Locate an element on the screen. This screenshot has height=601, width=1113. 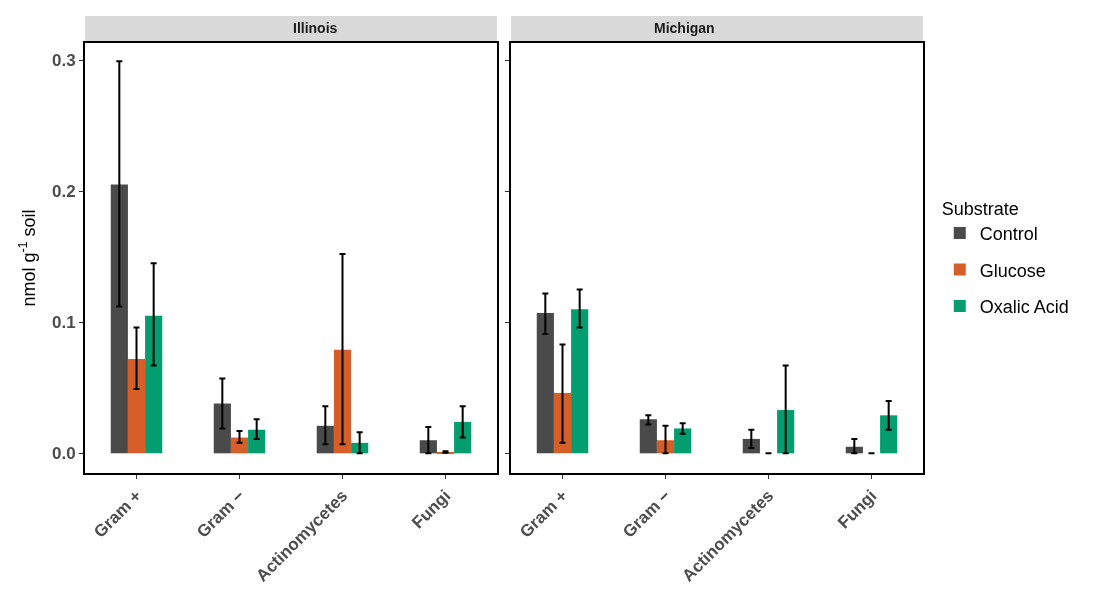
legend-label: Glucose is located at coordinates (1012, 270).